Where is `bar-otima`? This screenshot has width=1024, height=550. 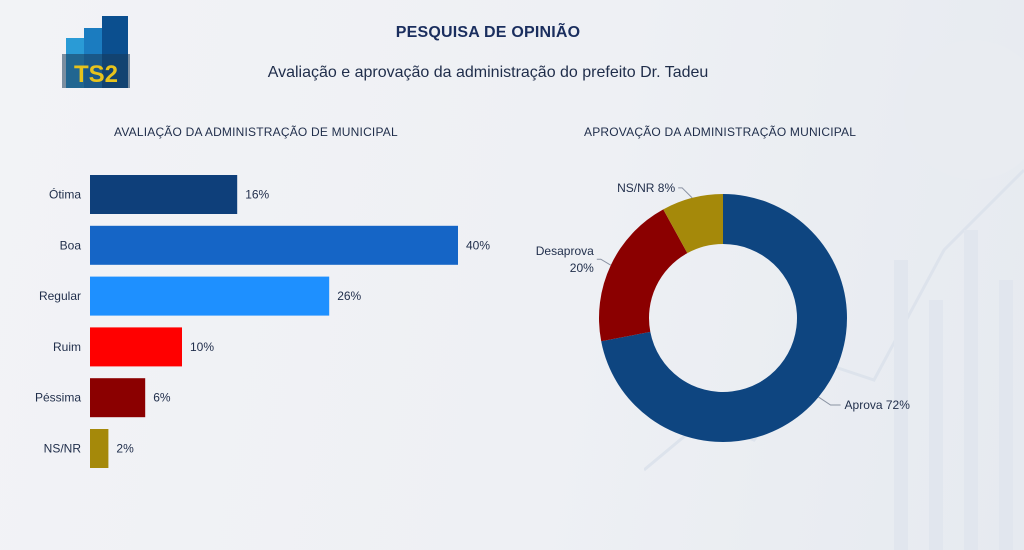 bar-otima is located at coordinates (164, 194).